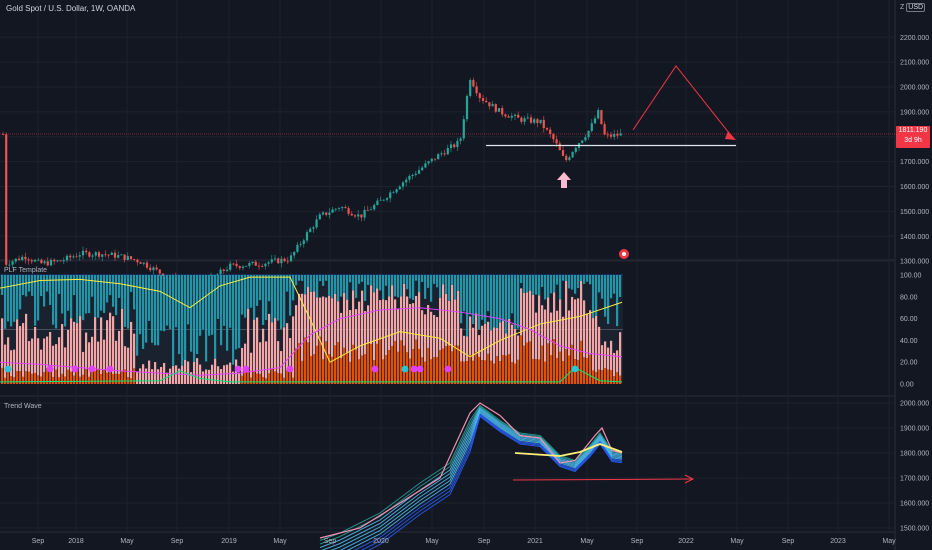 This screenshot has width=932, height=550. I want to click on currency-badge: USD, so click(916, 7).